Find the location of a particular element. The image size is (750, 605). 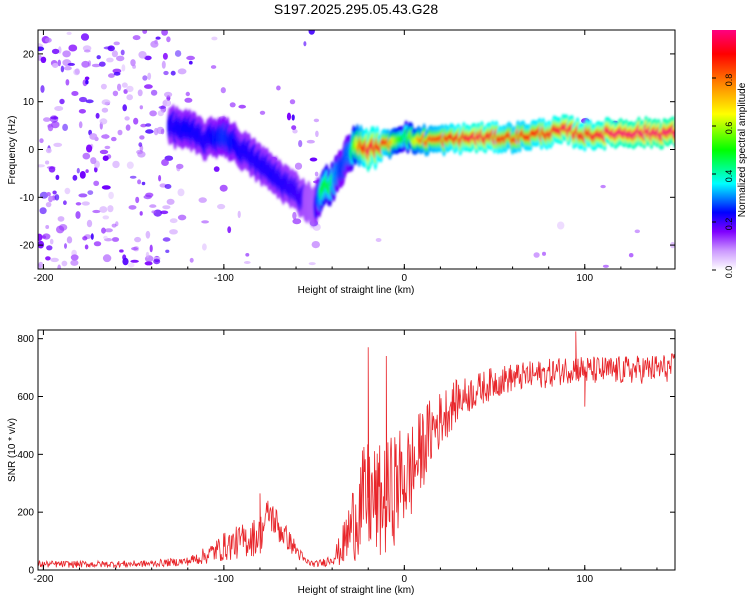

colorbar-tick-label: 0.8 is located at coordinates (729, 80).